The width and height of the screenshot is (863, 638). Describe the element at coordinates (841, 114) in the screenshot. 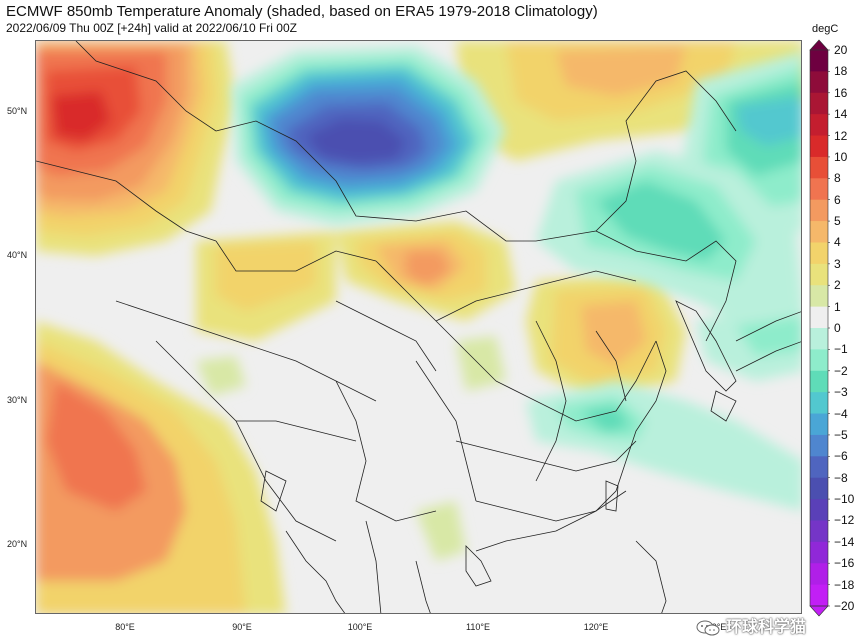

I see `colorbar-tick-label: 14` at that location.